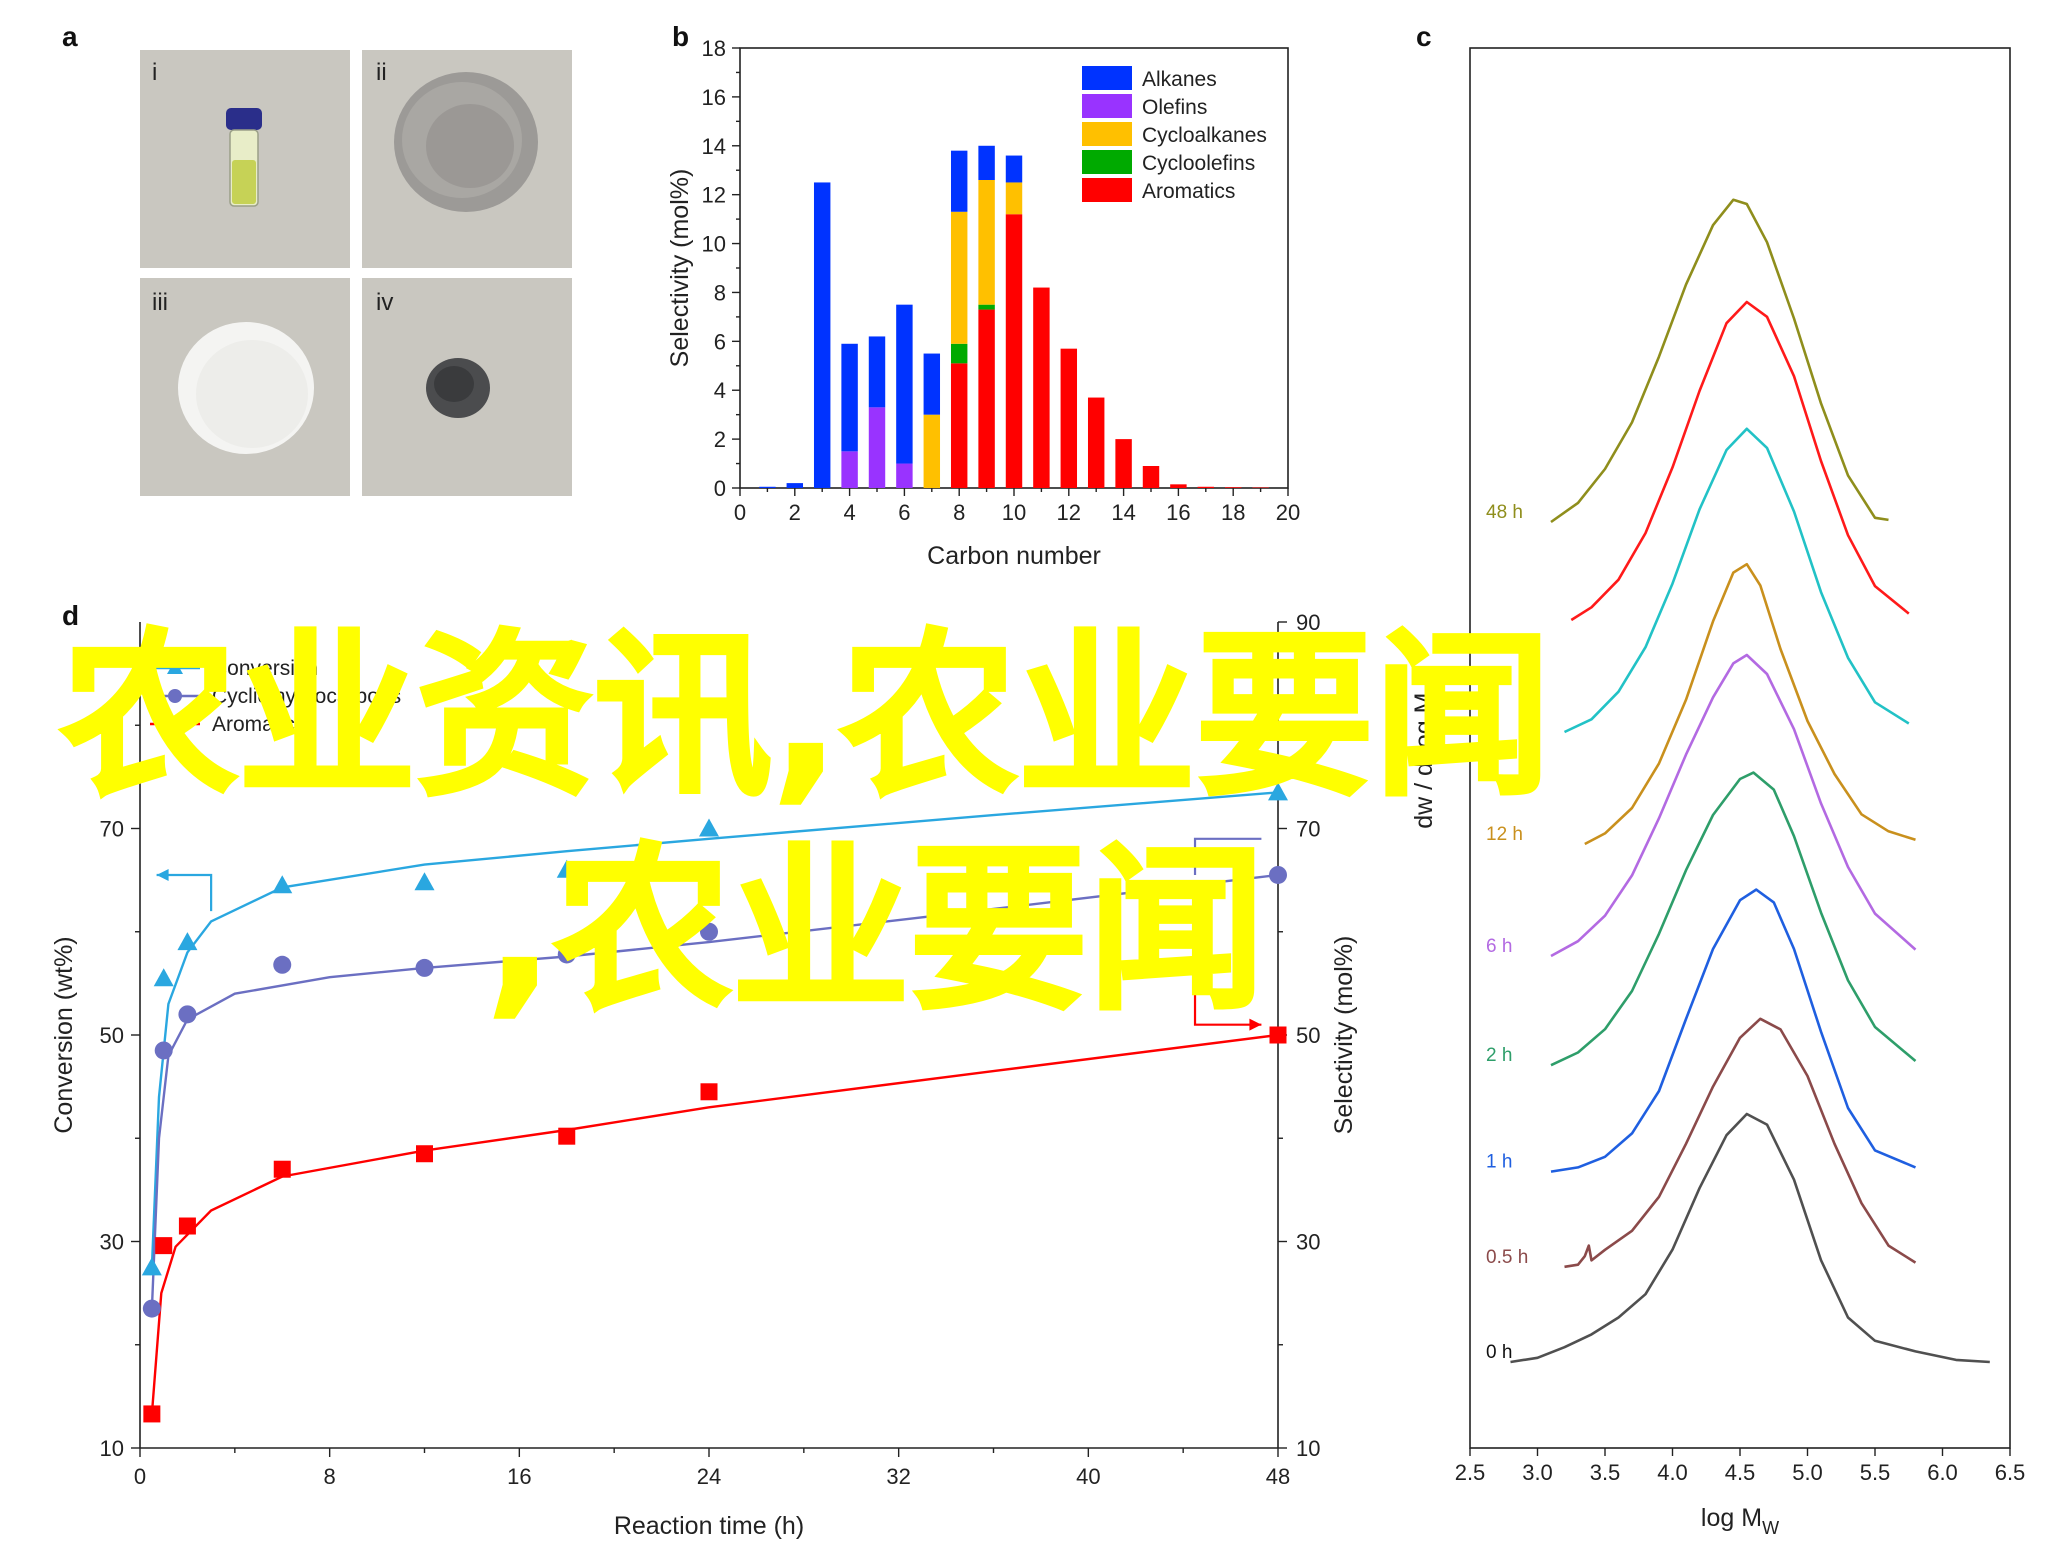  I want to click on y-left-tick-label: 50, so click(112, 1035).